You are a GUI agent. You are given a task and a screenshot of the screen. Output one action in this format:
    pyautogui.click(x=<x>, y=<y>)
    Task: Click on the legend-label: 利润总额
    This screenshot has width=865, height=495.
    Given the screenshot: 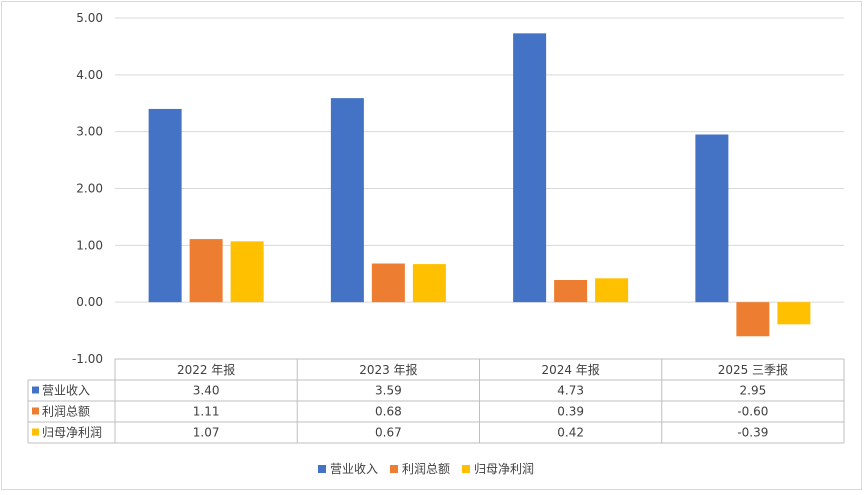 What is the action you would take?
    pyautogui.click(x=426, y=469)
    